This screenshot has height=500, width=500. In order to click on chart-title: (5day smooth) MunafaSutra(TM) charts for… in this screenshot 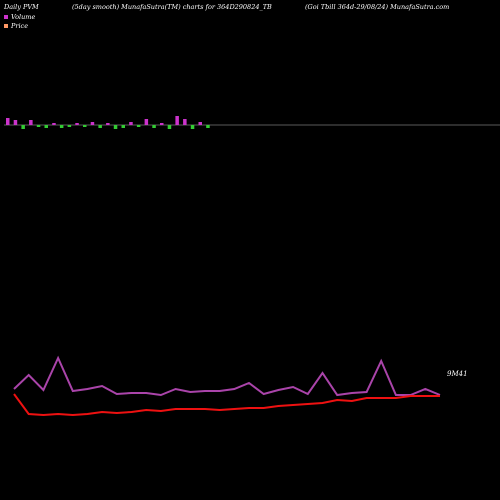, I will do `click(172, 7)`.